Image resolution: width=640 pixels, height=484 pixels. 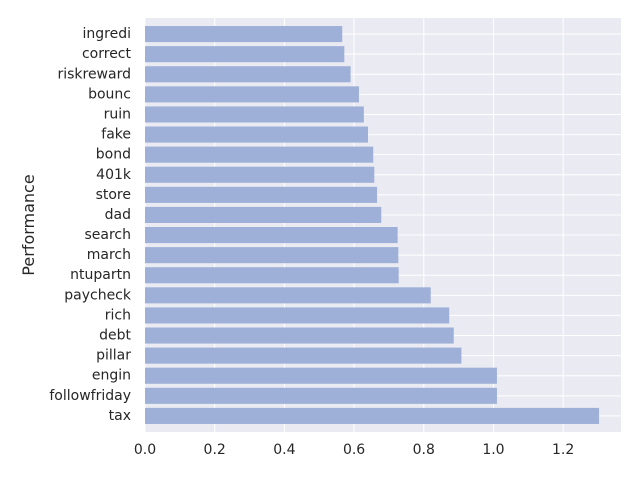 What do you see at coordinates (28, 224) in the screenshot?
I see `y-axis-label: Performance` at bounding box center [28, 224].